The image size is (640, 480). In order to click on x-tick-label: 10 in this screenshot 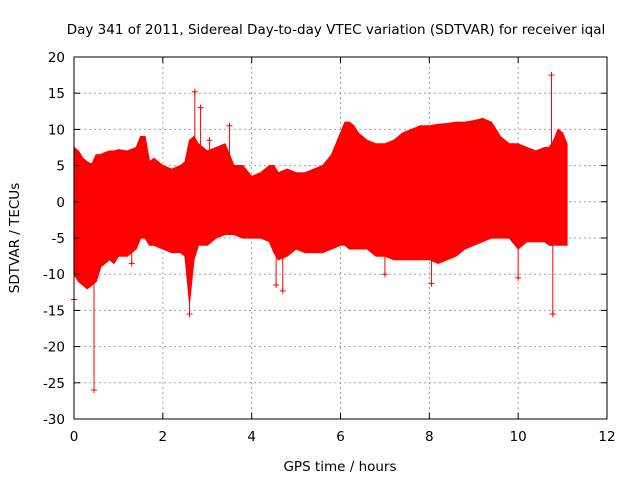, I will do `click(518, 437)`.